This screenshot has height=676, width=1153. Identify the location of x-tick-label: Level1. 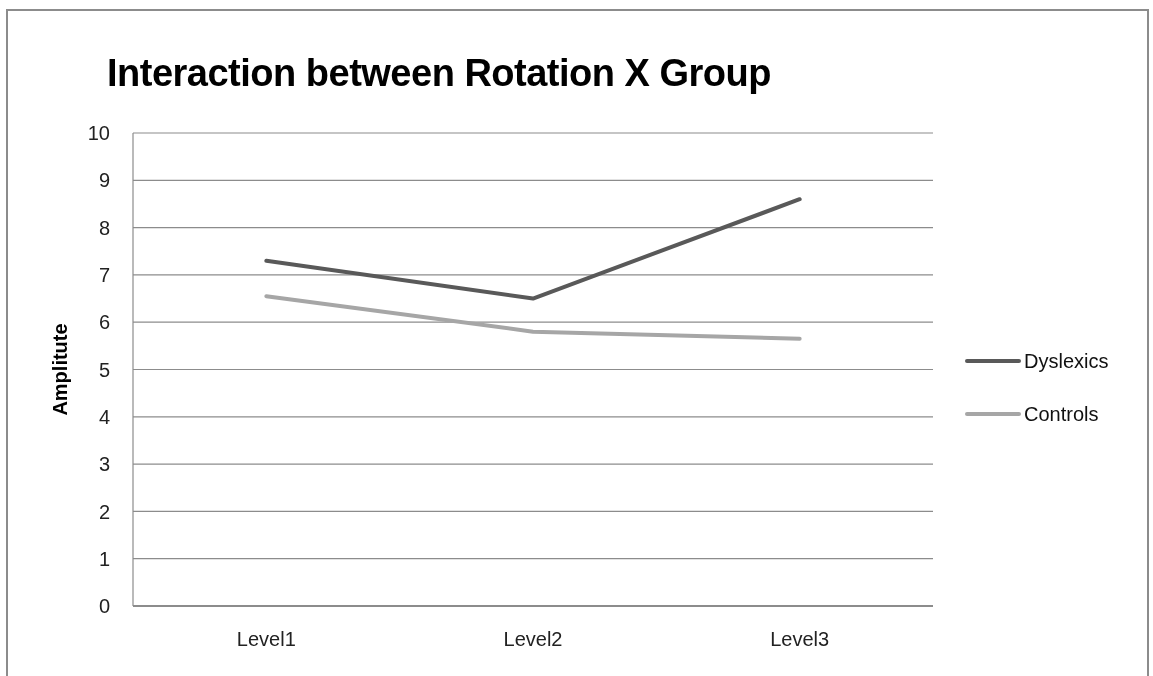
(266, 639).